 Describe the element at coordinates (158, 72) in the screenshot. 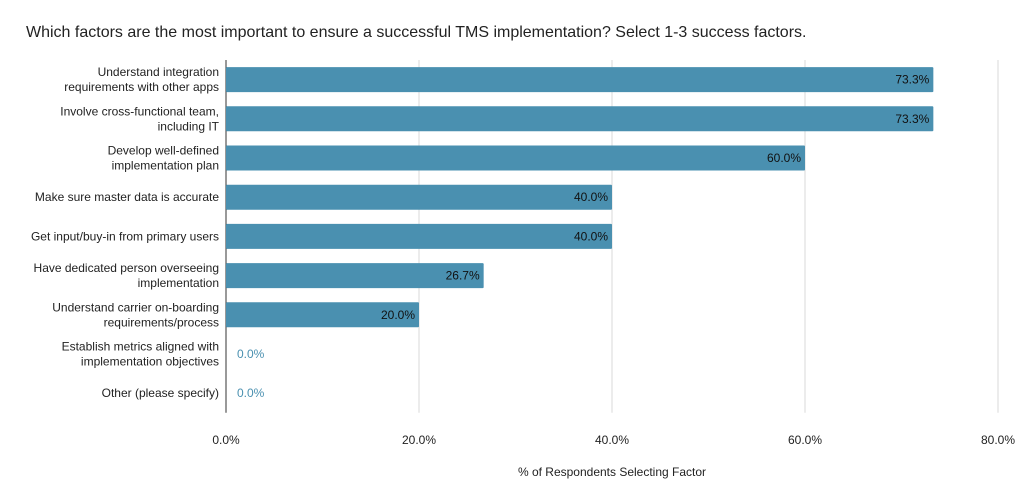

I see `category-label: Understand integration` at that location.